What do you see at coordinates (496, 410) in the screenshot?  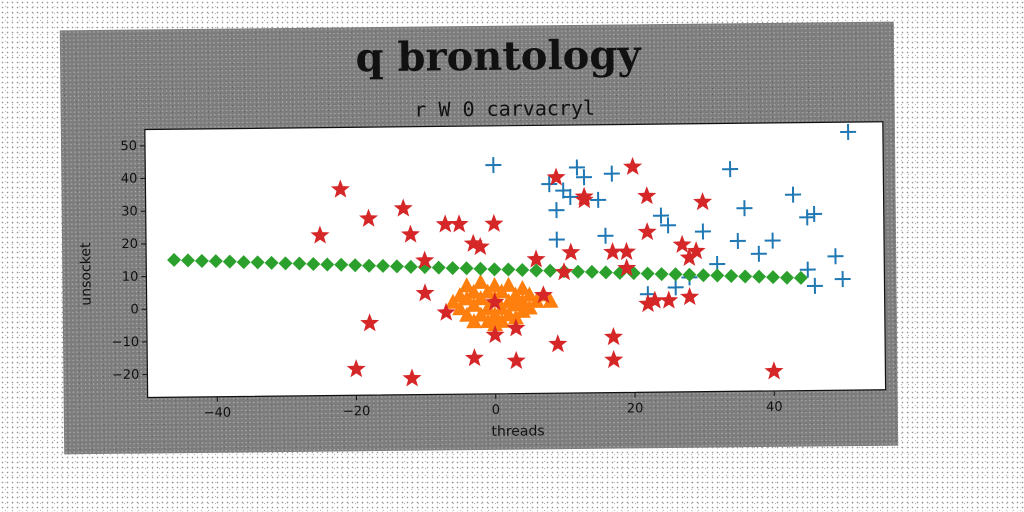 I see `x-tick-label: 0` at bounding box center [496, 410].